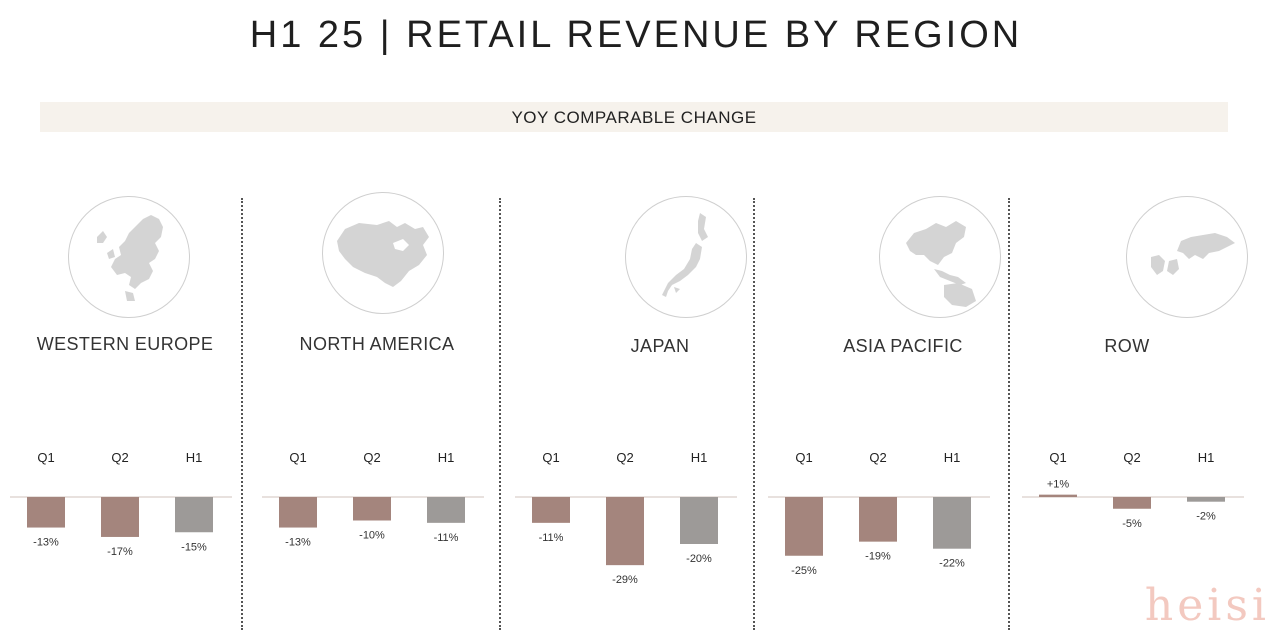 This screenshot has width=1280, height=635. What do you see at coordinates (120, 552) in the screenshot?
I see `data-label: -17%` at bounding box center [120, 552].